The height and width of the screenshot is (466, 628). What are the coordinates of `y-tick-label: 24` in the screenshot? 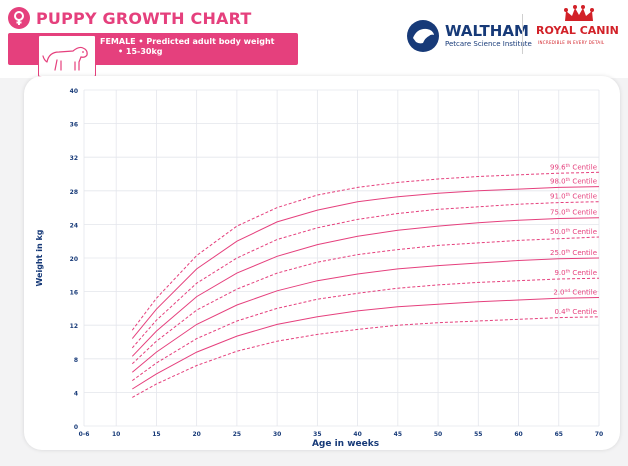 It's located at (74, 225).